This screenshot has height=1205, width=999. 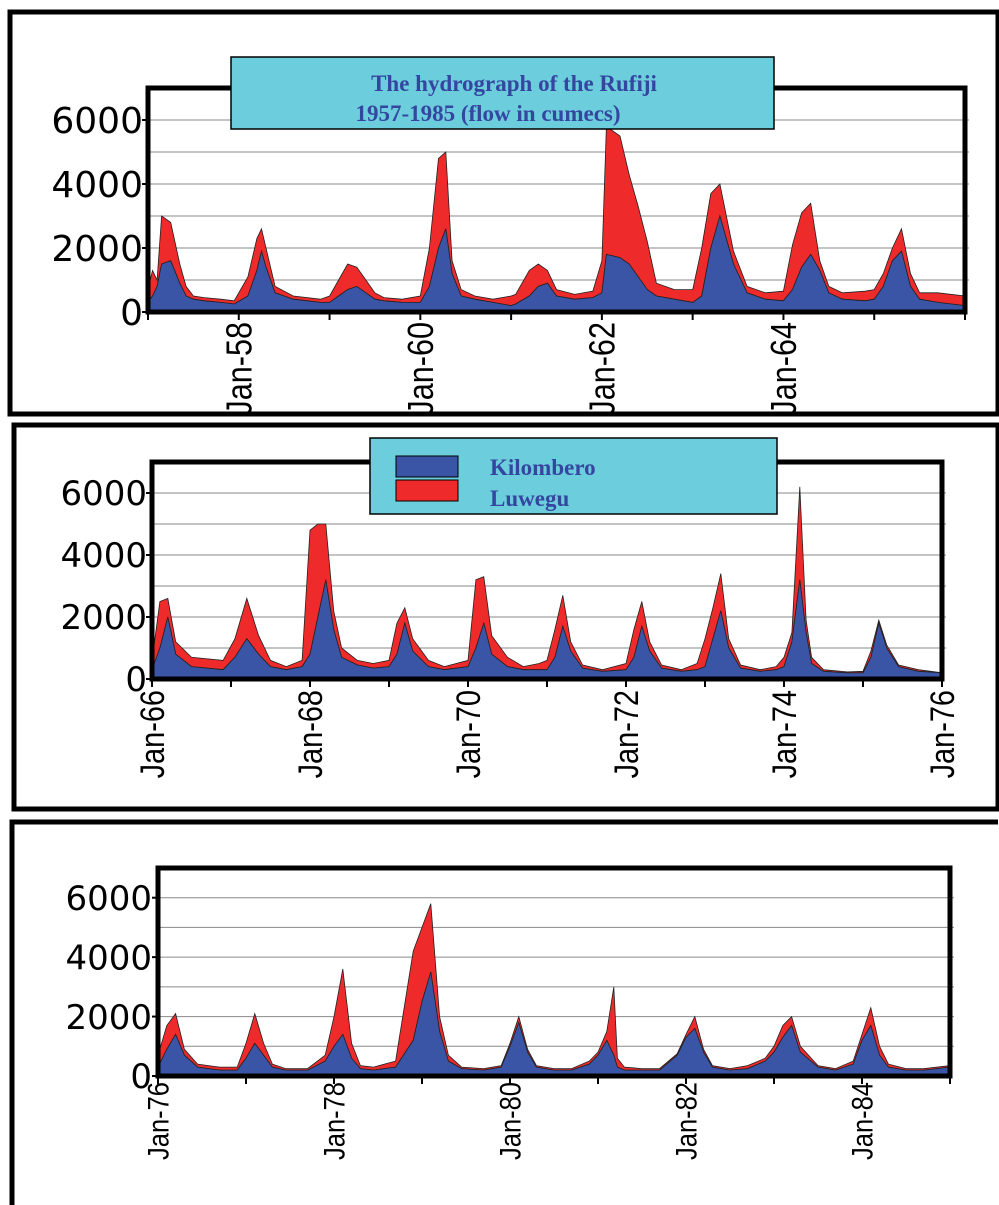 I want to click on x-tick-label: Jan-58, so click(x=238, y=369).